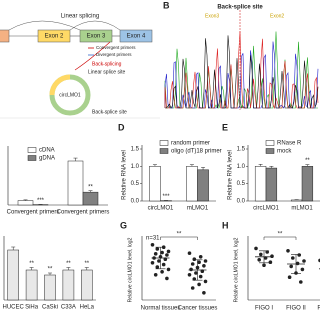 The image size is (320, 320). Describe the element at coordinates (284, 152) in the screenshot. I see `legend-label: mock` at that location.